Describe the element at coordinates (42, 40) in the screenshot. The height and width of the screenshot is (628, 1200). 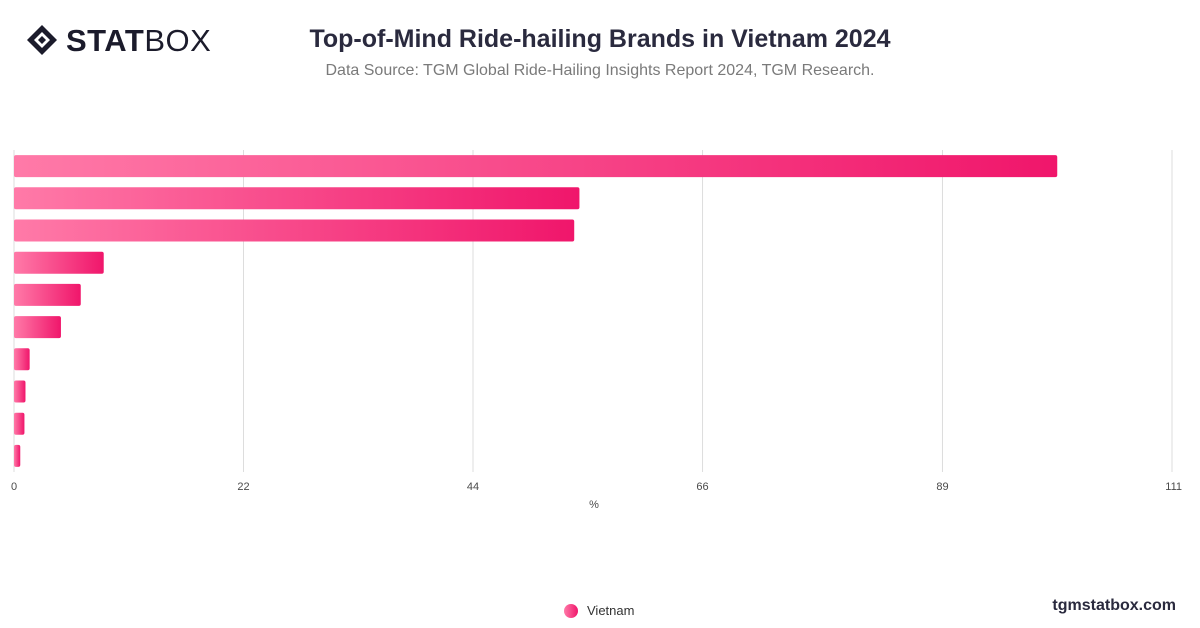
I see `diamond-logo-icon` at that location.